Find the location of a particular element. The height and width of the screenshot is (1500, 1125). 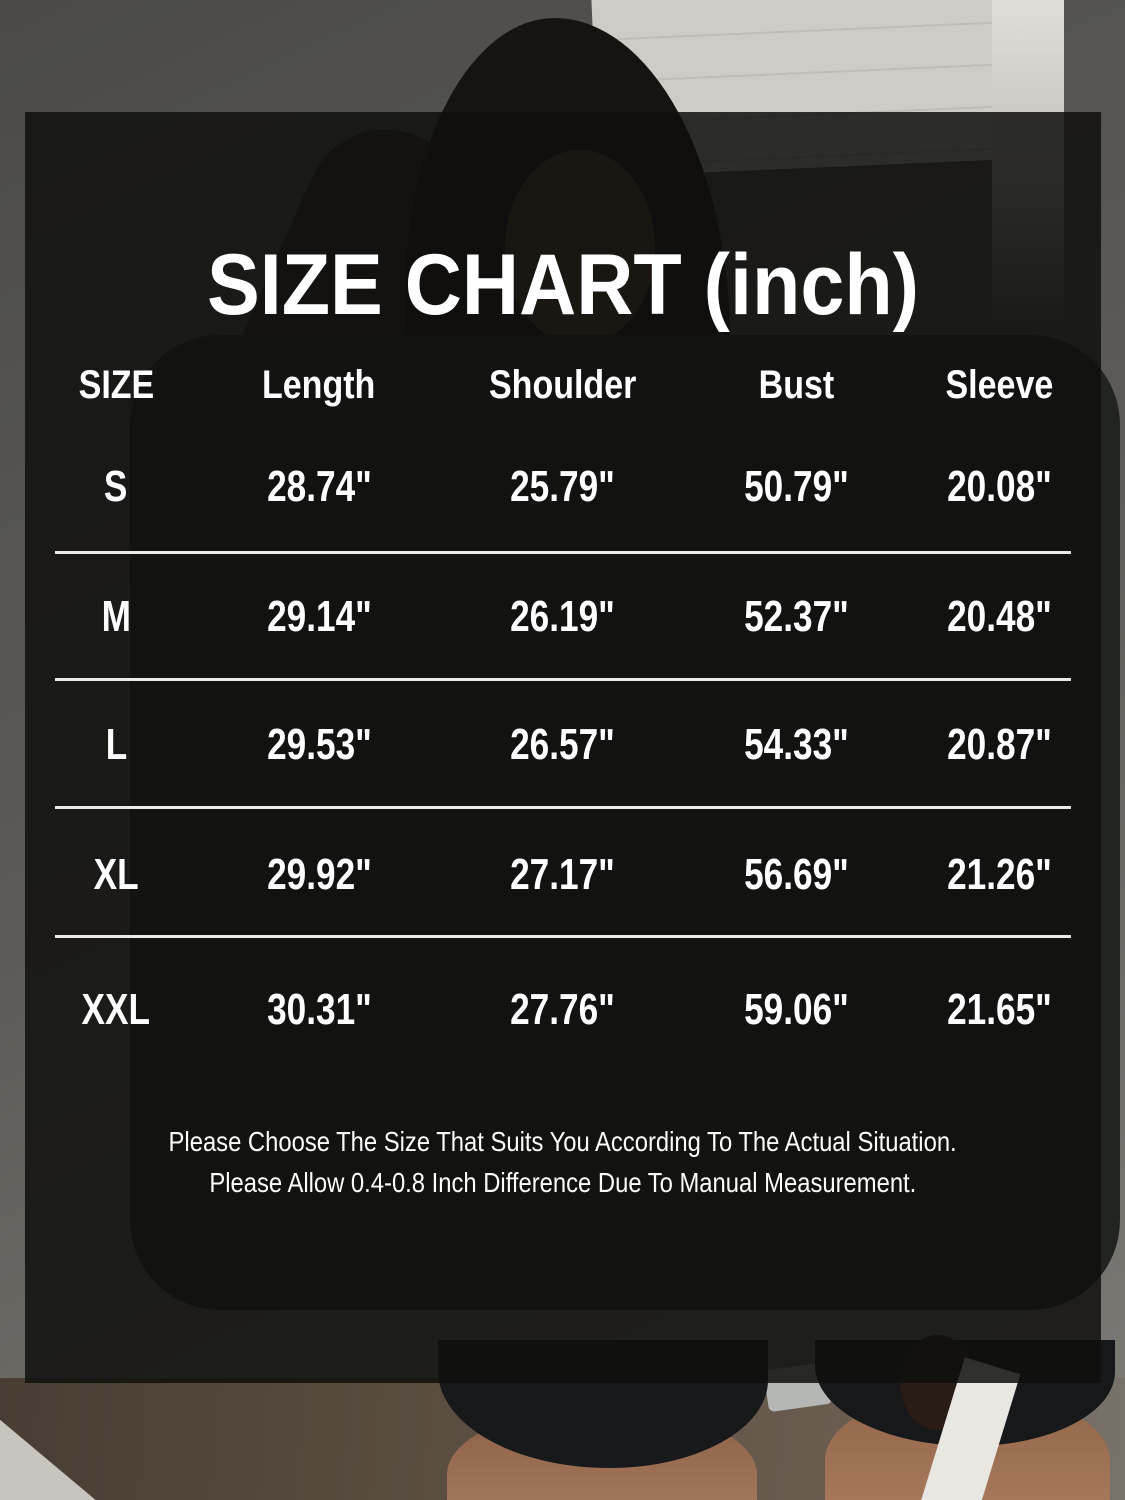

sleeve-cell: 20.08" is located at coordinates (1000, 486).